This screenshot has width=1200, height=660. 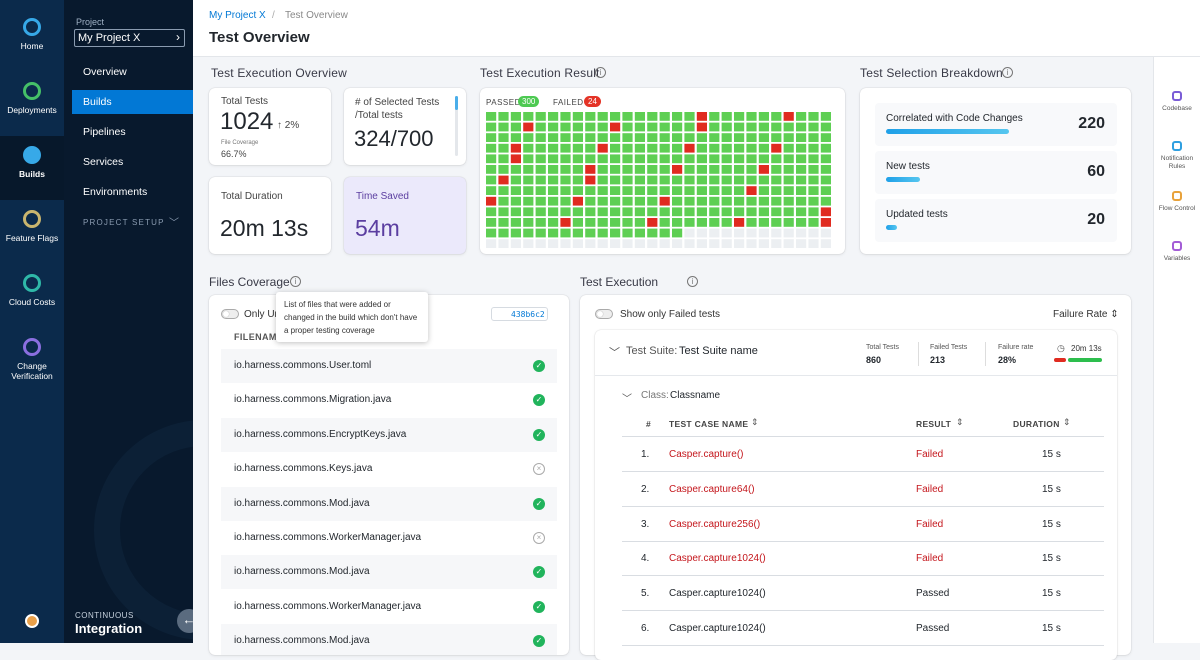 I want to click on file-row: io.harness.commons.Keys.java ×, so click(x=389, y=469).